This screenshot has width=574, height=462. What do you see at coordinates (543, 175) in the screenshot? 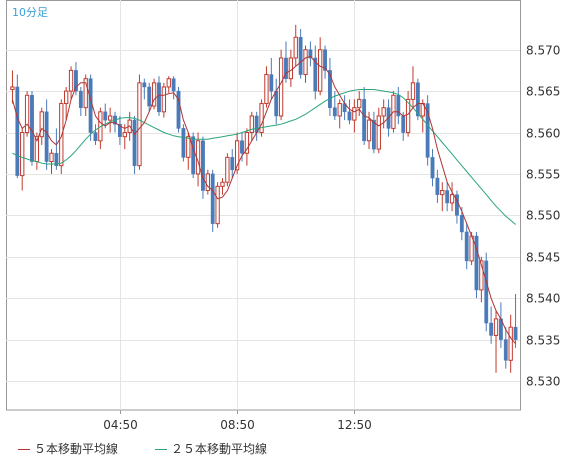
I see `y-tick-label: 8.555` at bounding box center [543, 175].